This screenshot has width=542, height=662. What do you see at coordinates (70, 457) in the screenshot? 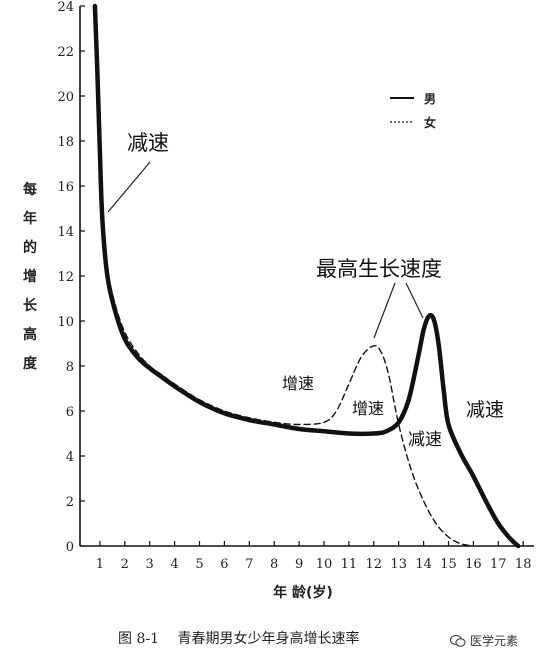
I see `y-tick-label: 4` at bounding box center [70, 457].